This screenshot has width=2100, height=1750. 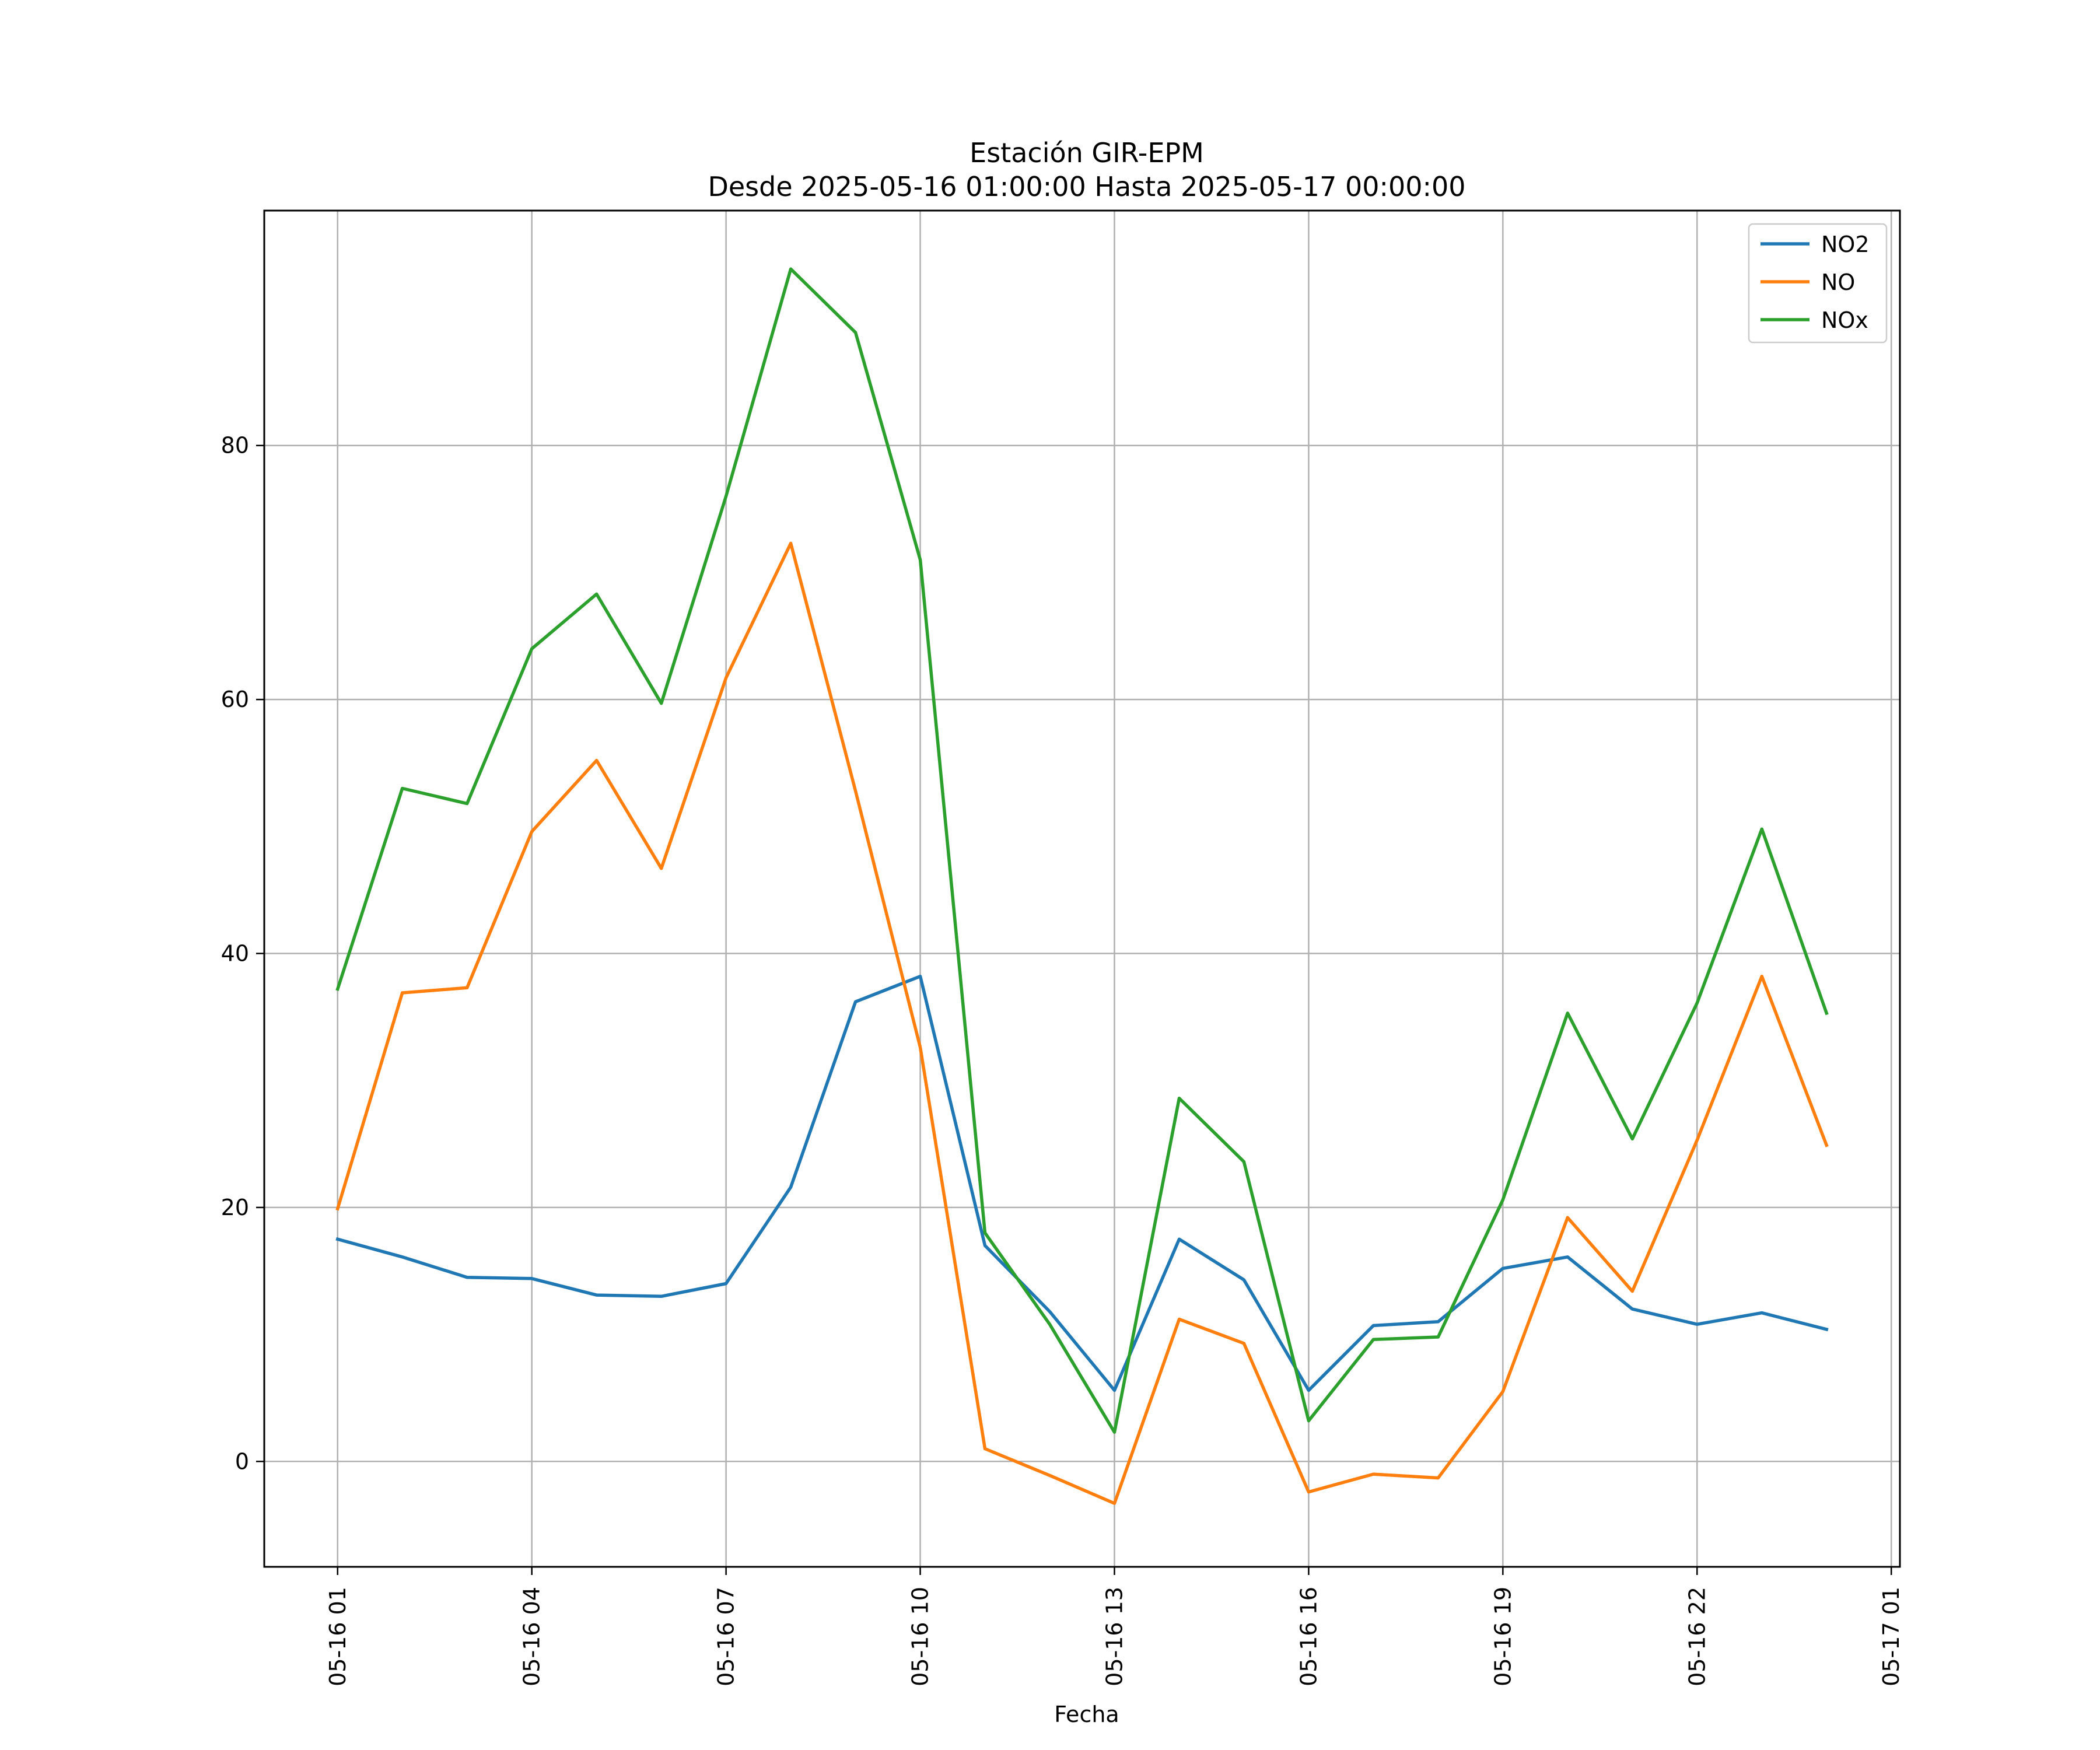 What do you see at coordinates (532, 1636) in the screenshot?
I see `x-tick-label: 05-16 04` at bounding box center [532, 1636].